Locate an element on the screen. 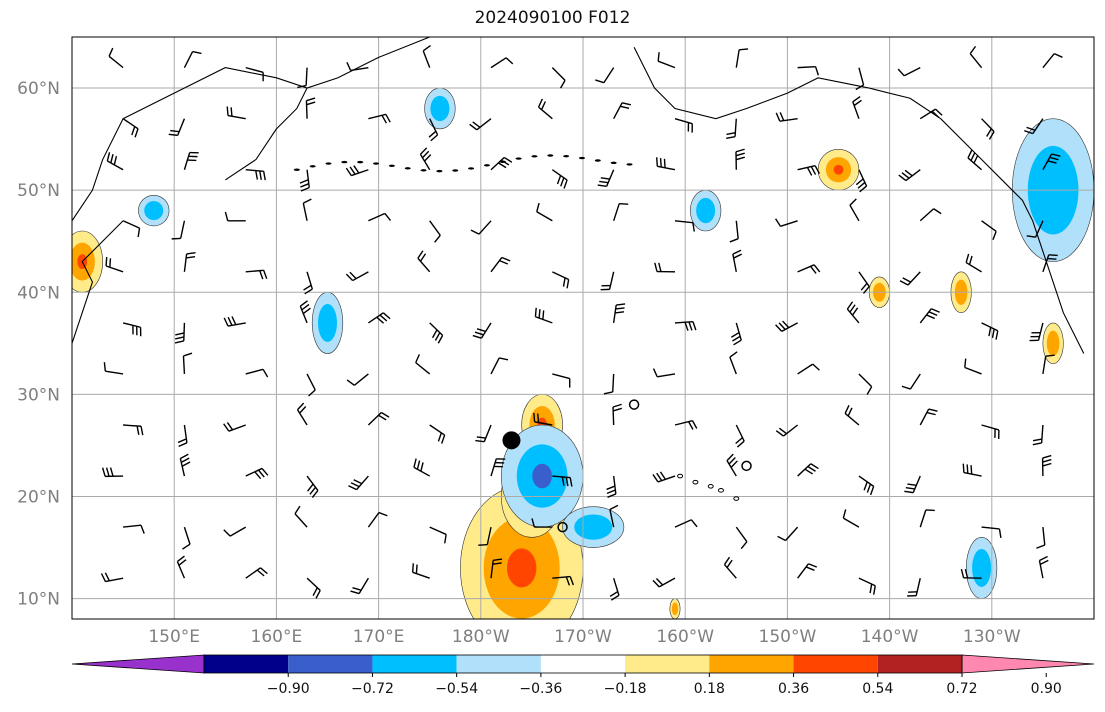 The height and width of the screenshot is (712, 1105). colorbar-tick-label: 0.18 is located at coordinates (709, 689).